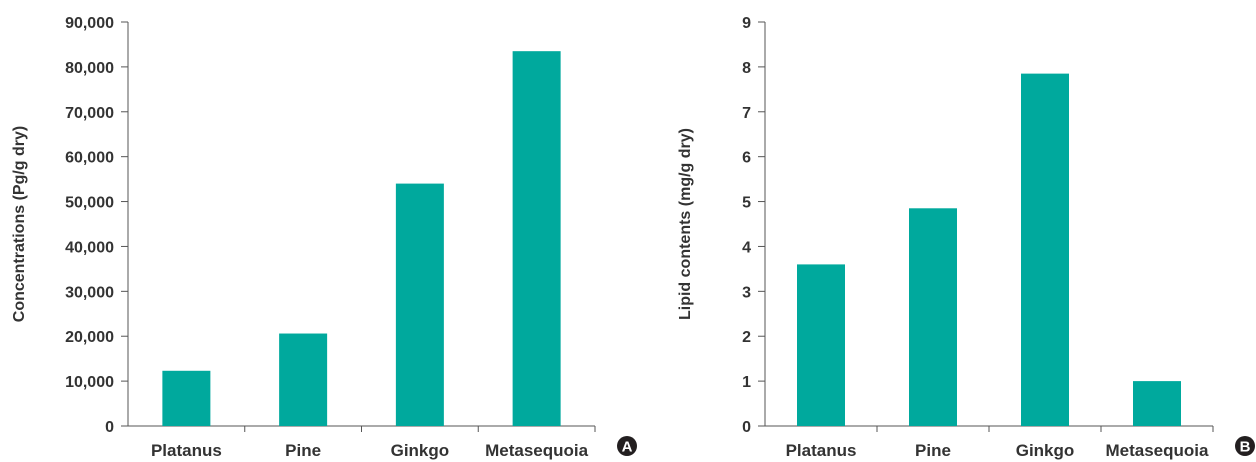 The height and width of the screenshot is (462, 1256). Describe the element at coordinates (89, 203) in the screenshot. I see `y-tick-label: 50,000` at that location.